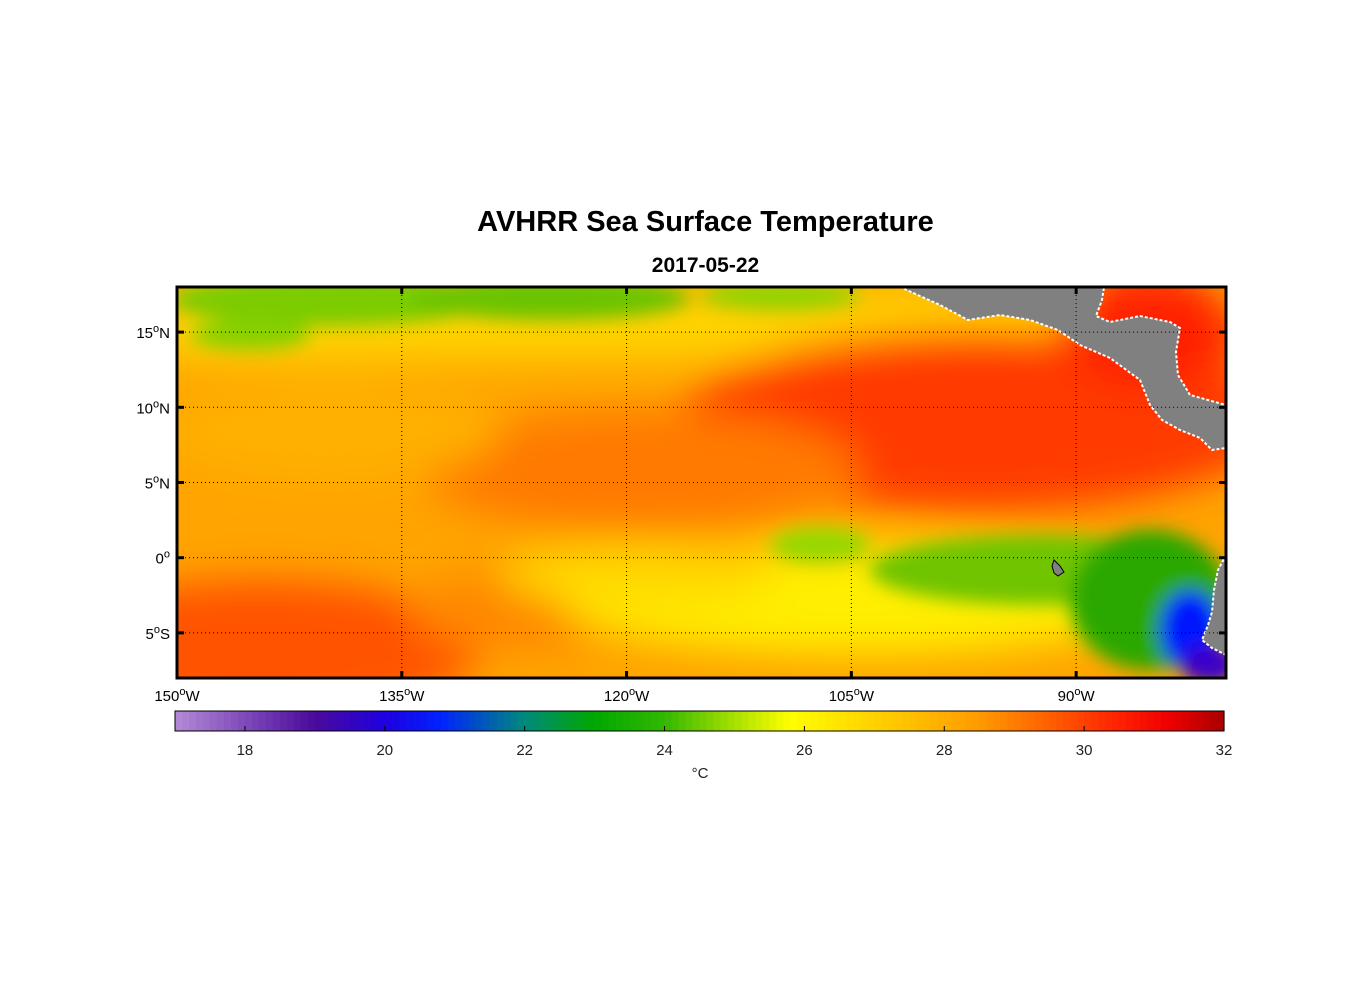  I want to click on colorbar-tick-label: 22, so click(524, 750).